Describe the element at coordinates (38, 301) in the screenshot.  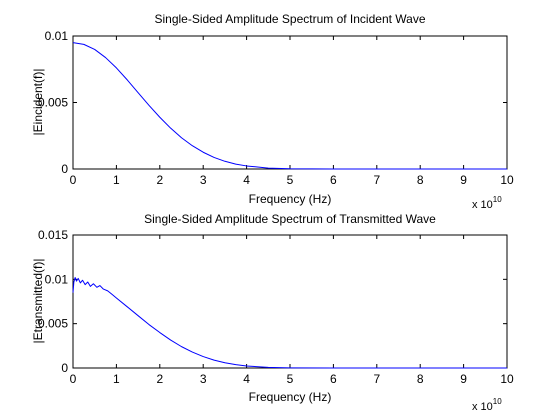
I see `transmitted-y-axis-label: |Etransmitted(f)|` at that location.